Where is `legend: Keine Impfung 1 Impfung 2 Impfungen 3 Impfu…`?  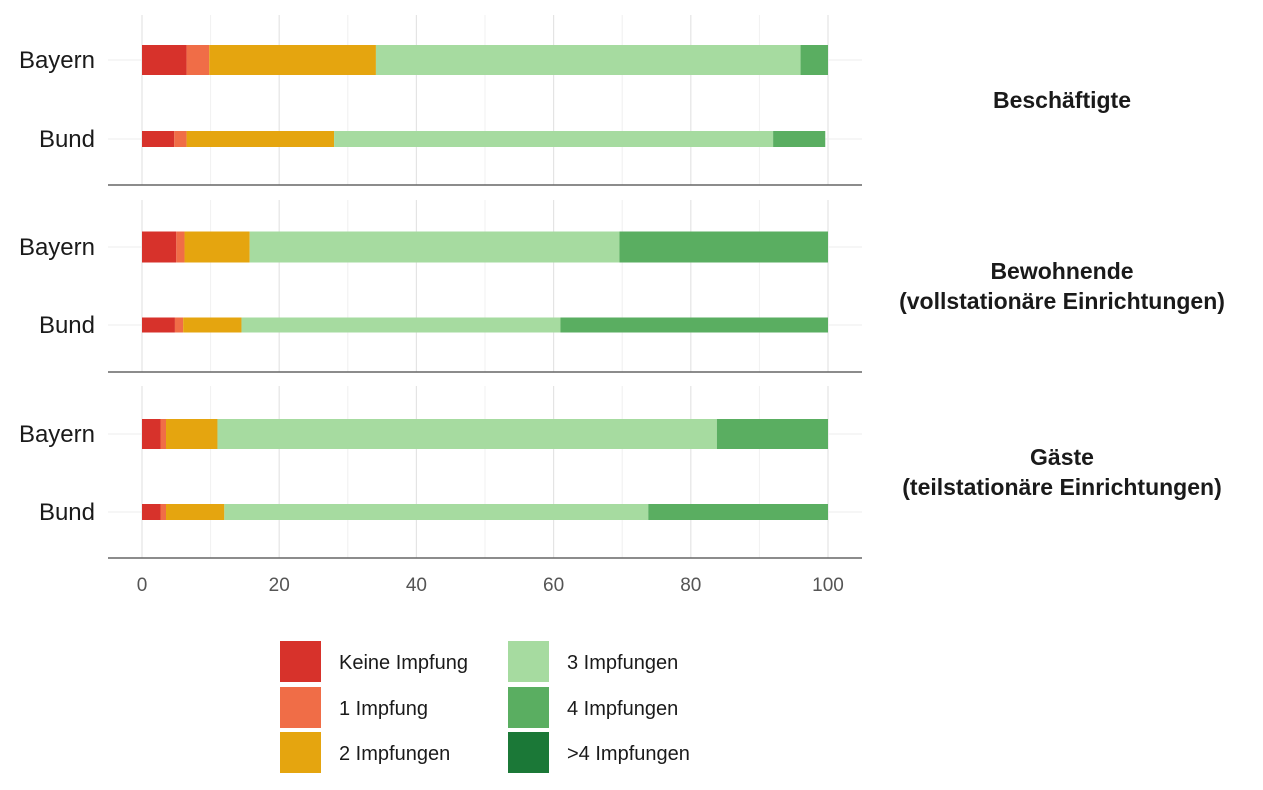
legend: Keine Impfung 1 Impfung 2 Impfungen 3 Impfu… is located at coordinates (485, 707).